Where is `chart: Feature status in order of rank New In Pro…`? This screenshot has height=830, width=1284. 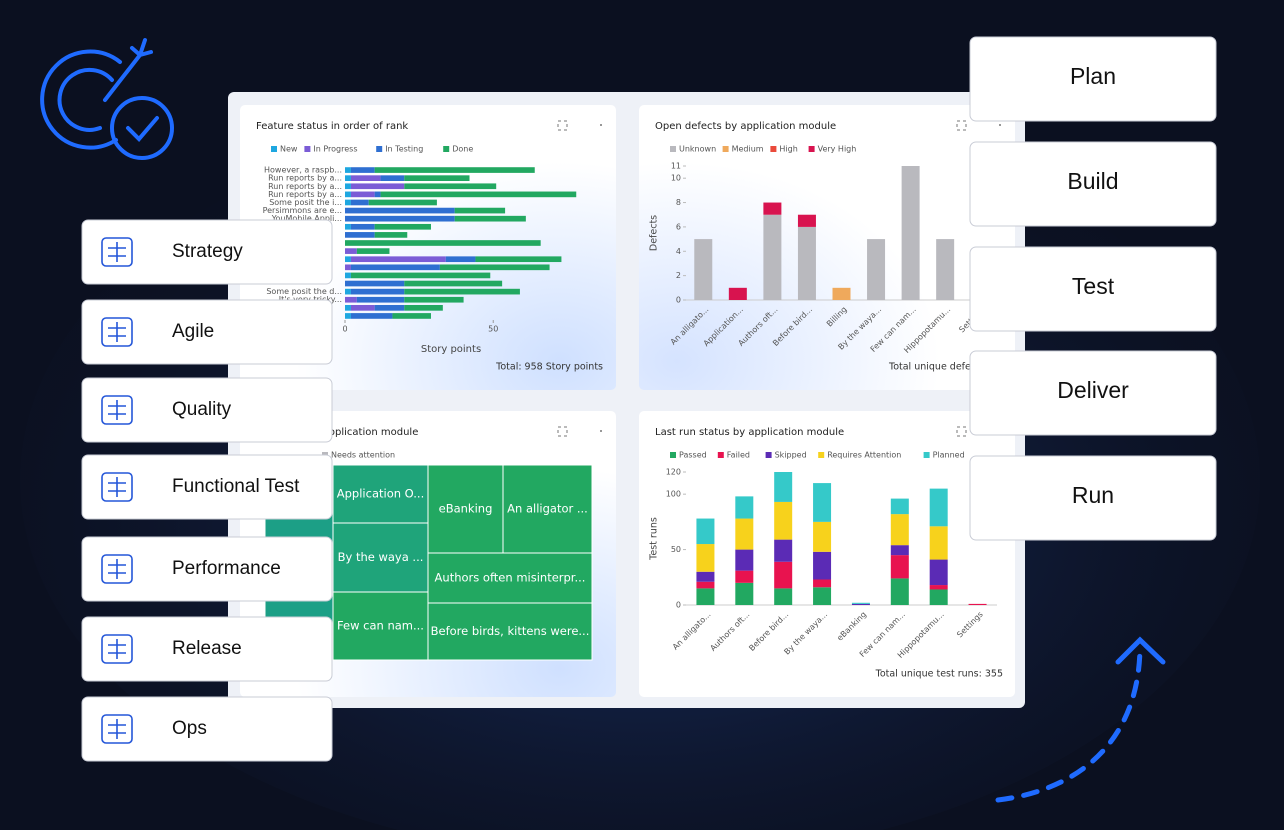 chart: Feature status in order of rank New In Pro… is located at coordinates (429, 247).